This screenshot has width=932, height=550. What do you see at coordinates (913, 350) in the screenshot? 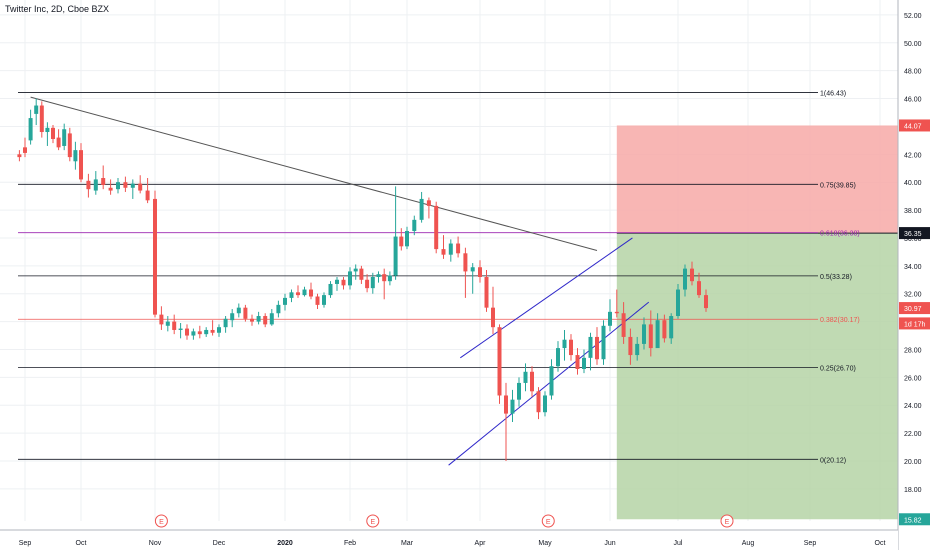
I see `price-tick-label: 28.00` at bounding box center [913, 350].